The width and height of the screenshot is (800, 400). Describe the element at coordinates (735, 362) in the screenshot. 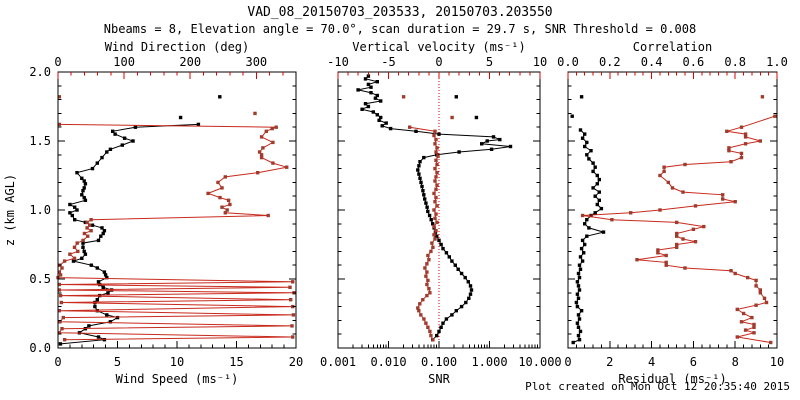

I see `x-tick-label: 8` at that location.